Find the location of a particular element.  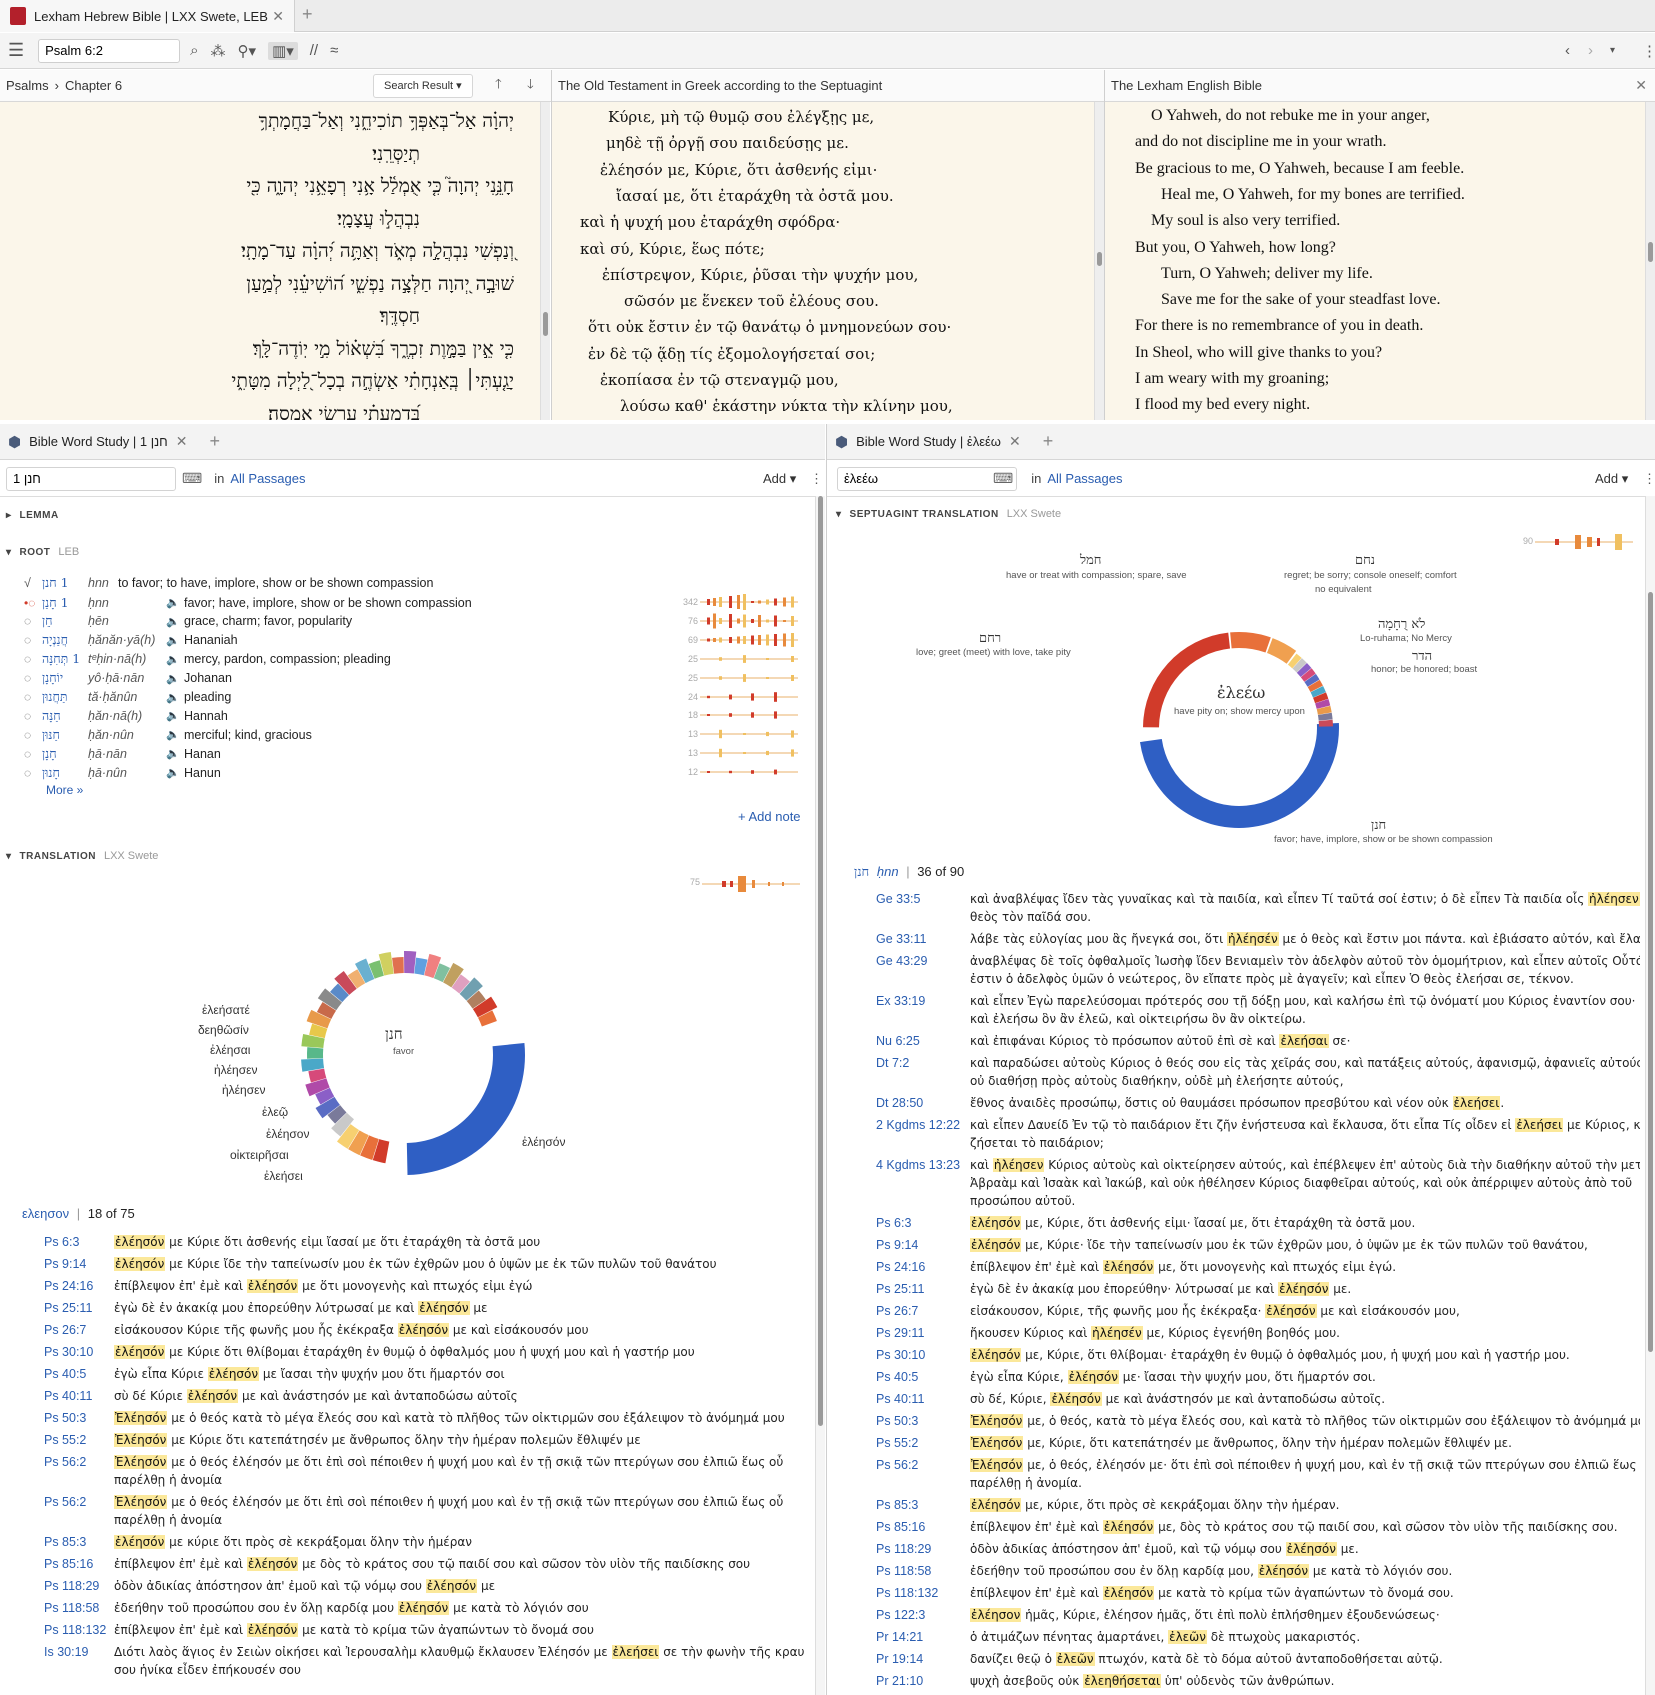

hebrew-line: חַסְדֶּֽךָ׃ is located at coordinates (399, 316).